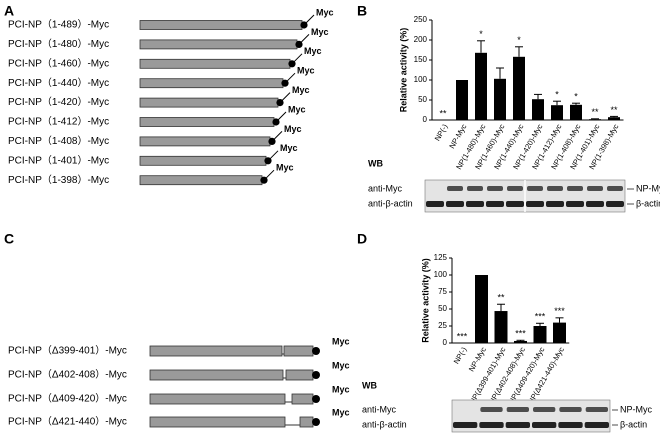  What do you see at coordinates (441, 257) in the screenshot?
I see `y-tick-label: 125` at bounding box center [441, 257].